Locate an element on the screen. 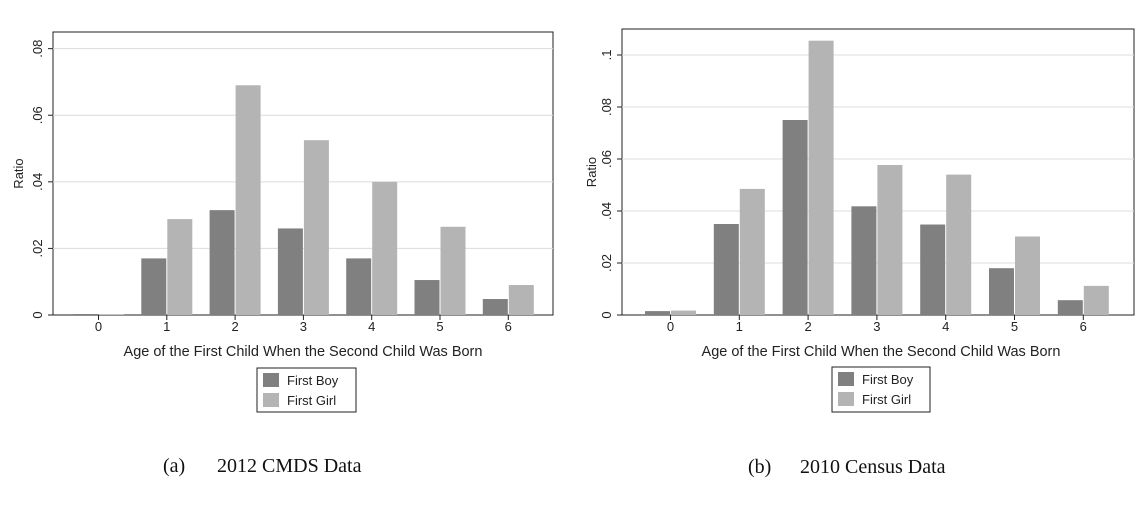 The image size is (1148, 517). caption-text: 2012 CMDS Data is located at coordinates (289, 466).